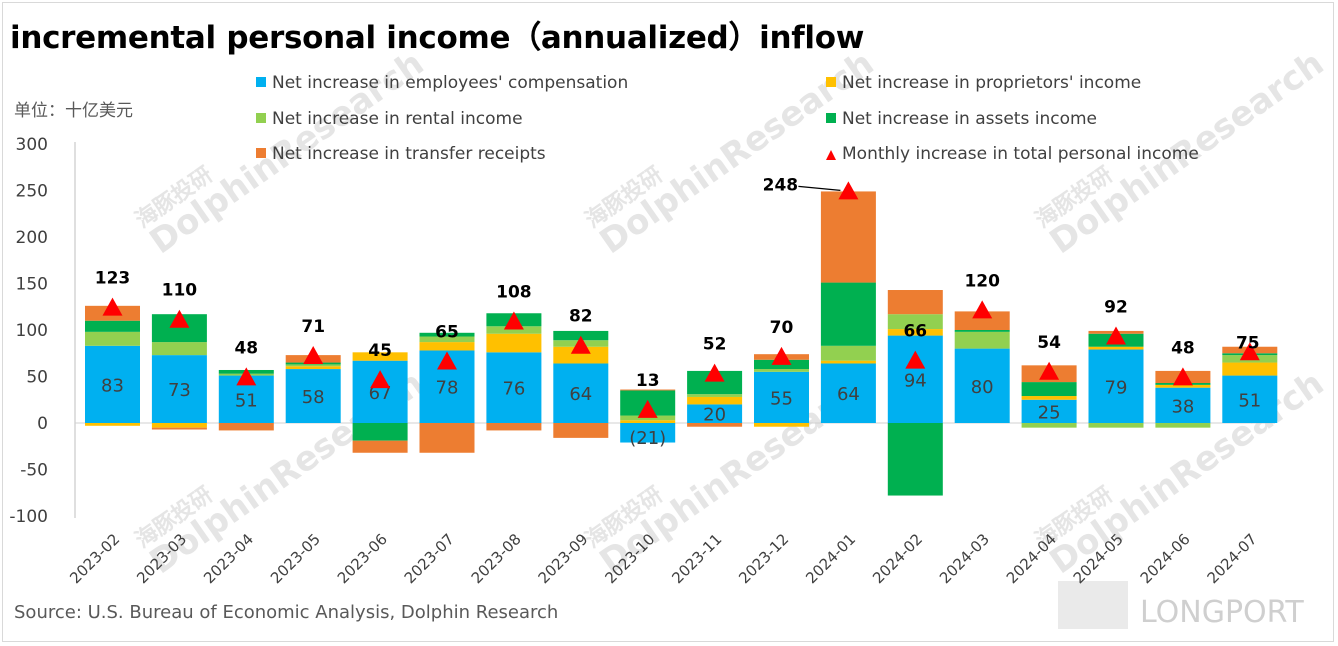 The height and width of the screenshot is (646, 1338). Describe the element at coordinates (982, 281) in the screenshot. I see `total-label: 120` at that location.